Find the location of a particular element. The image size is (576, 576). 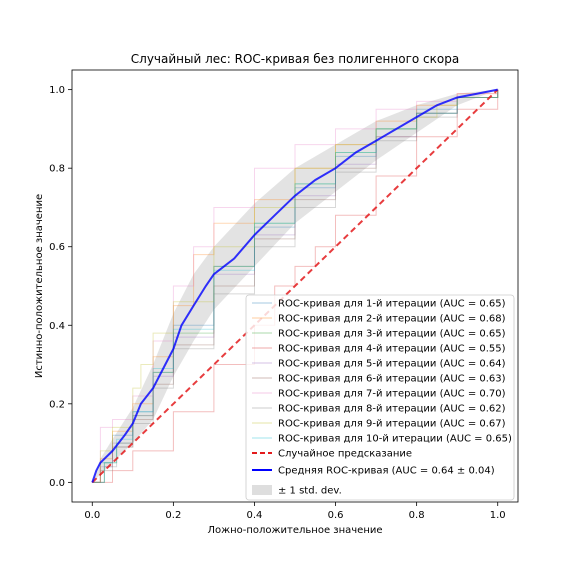

legend-std-swatch is located at coordinates (262, 490).